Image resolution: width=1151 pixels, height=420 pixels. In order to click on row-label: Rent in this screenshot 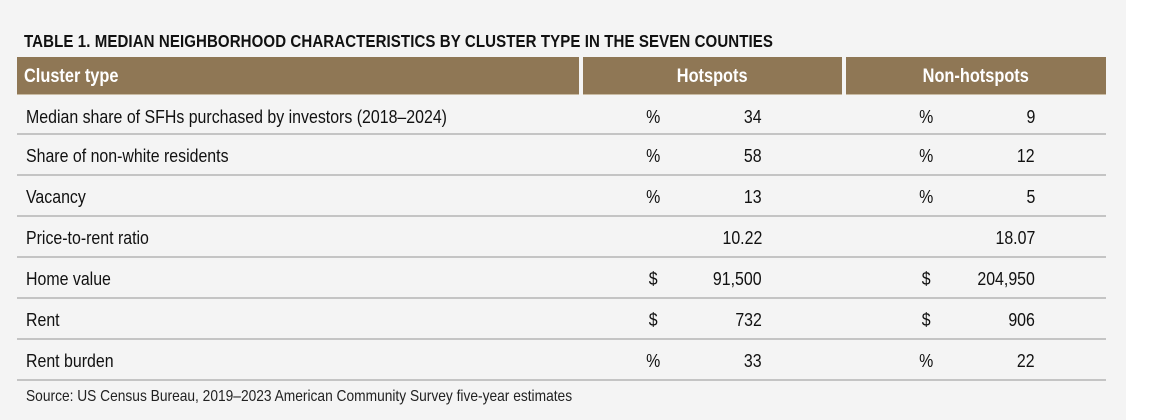, I will do `click(43, 319)`.